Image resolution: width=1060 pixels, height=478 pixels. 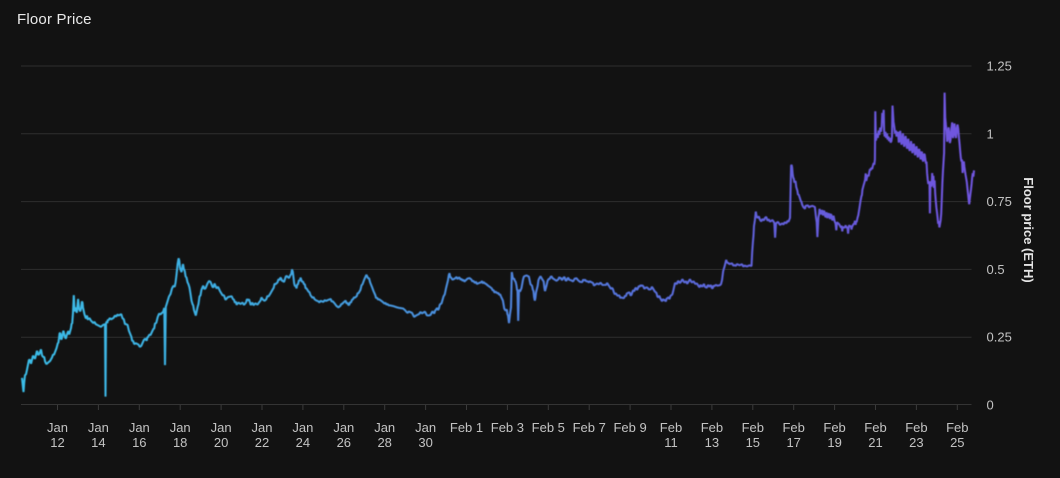 I want to click on svg-text: 17, so click(x=793, y=442).